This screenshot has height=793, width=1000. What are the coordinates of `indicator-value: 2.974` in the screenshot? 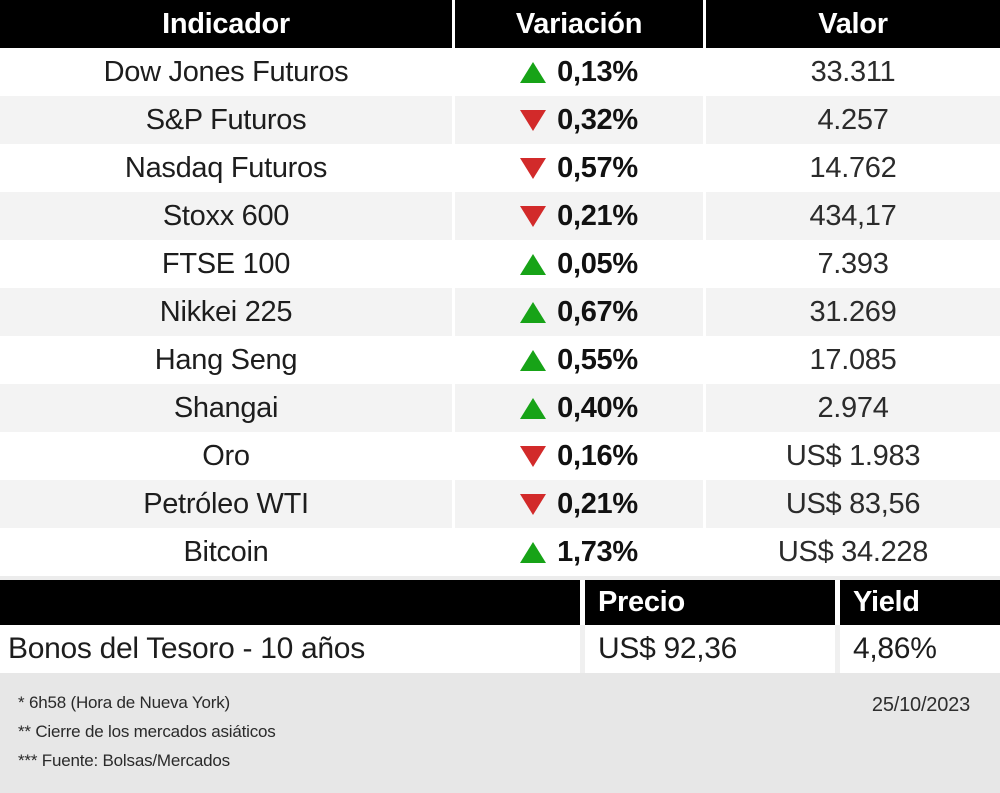 It's located at (853, 407).